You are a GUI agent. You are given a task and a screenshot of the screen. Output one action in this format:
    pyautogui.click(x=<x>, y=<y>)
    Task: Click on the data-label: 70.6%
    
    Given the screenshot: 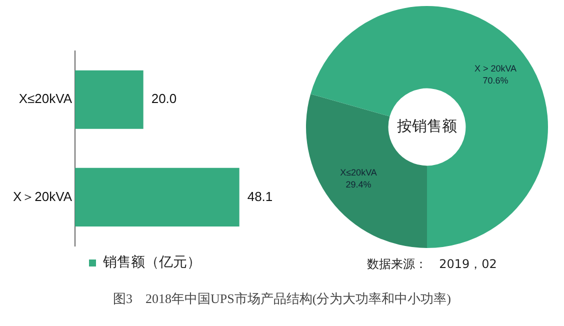 What is the action you would take?
    pyautogui.click(x=495, y=81)
    